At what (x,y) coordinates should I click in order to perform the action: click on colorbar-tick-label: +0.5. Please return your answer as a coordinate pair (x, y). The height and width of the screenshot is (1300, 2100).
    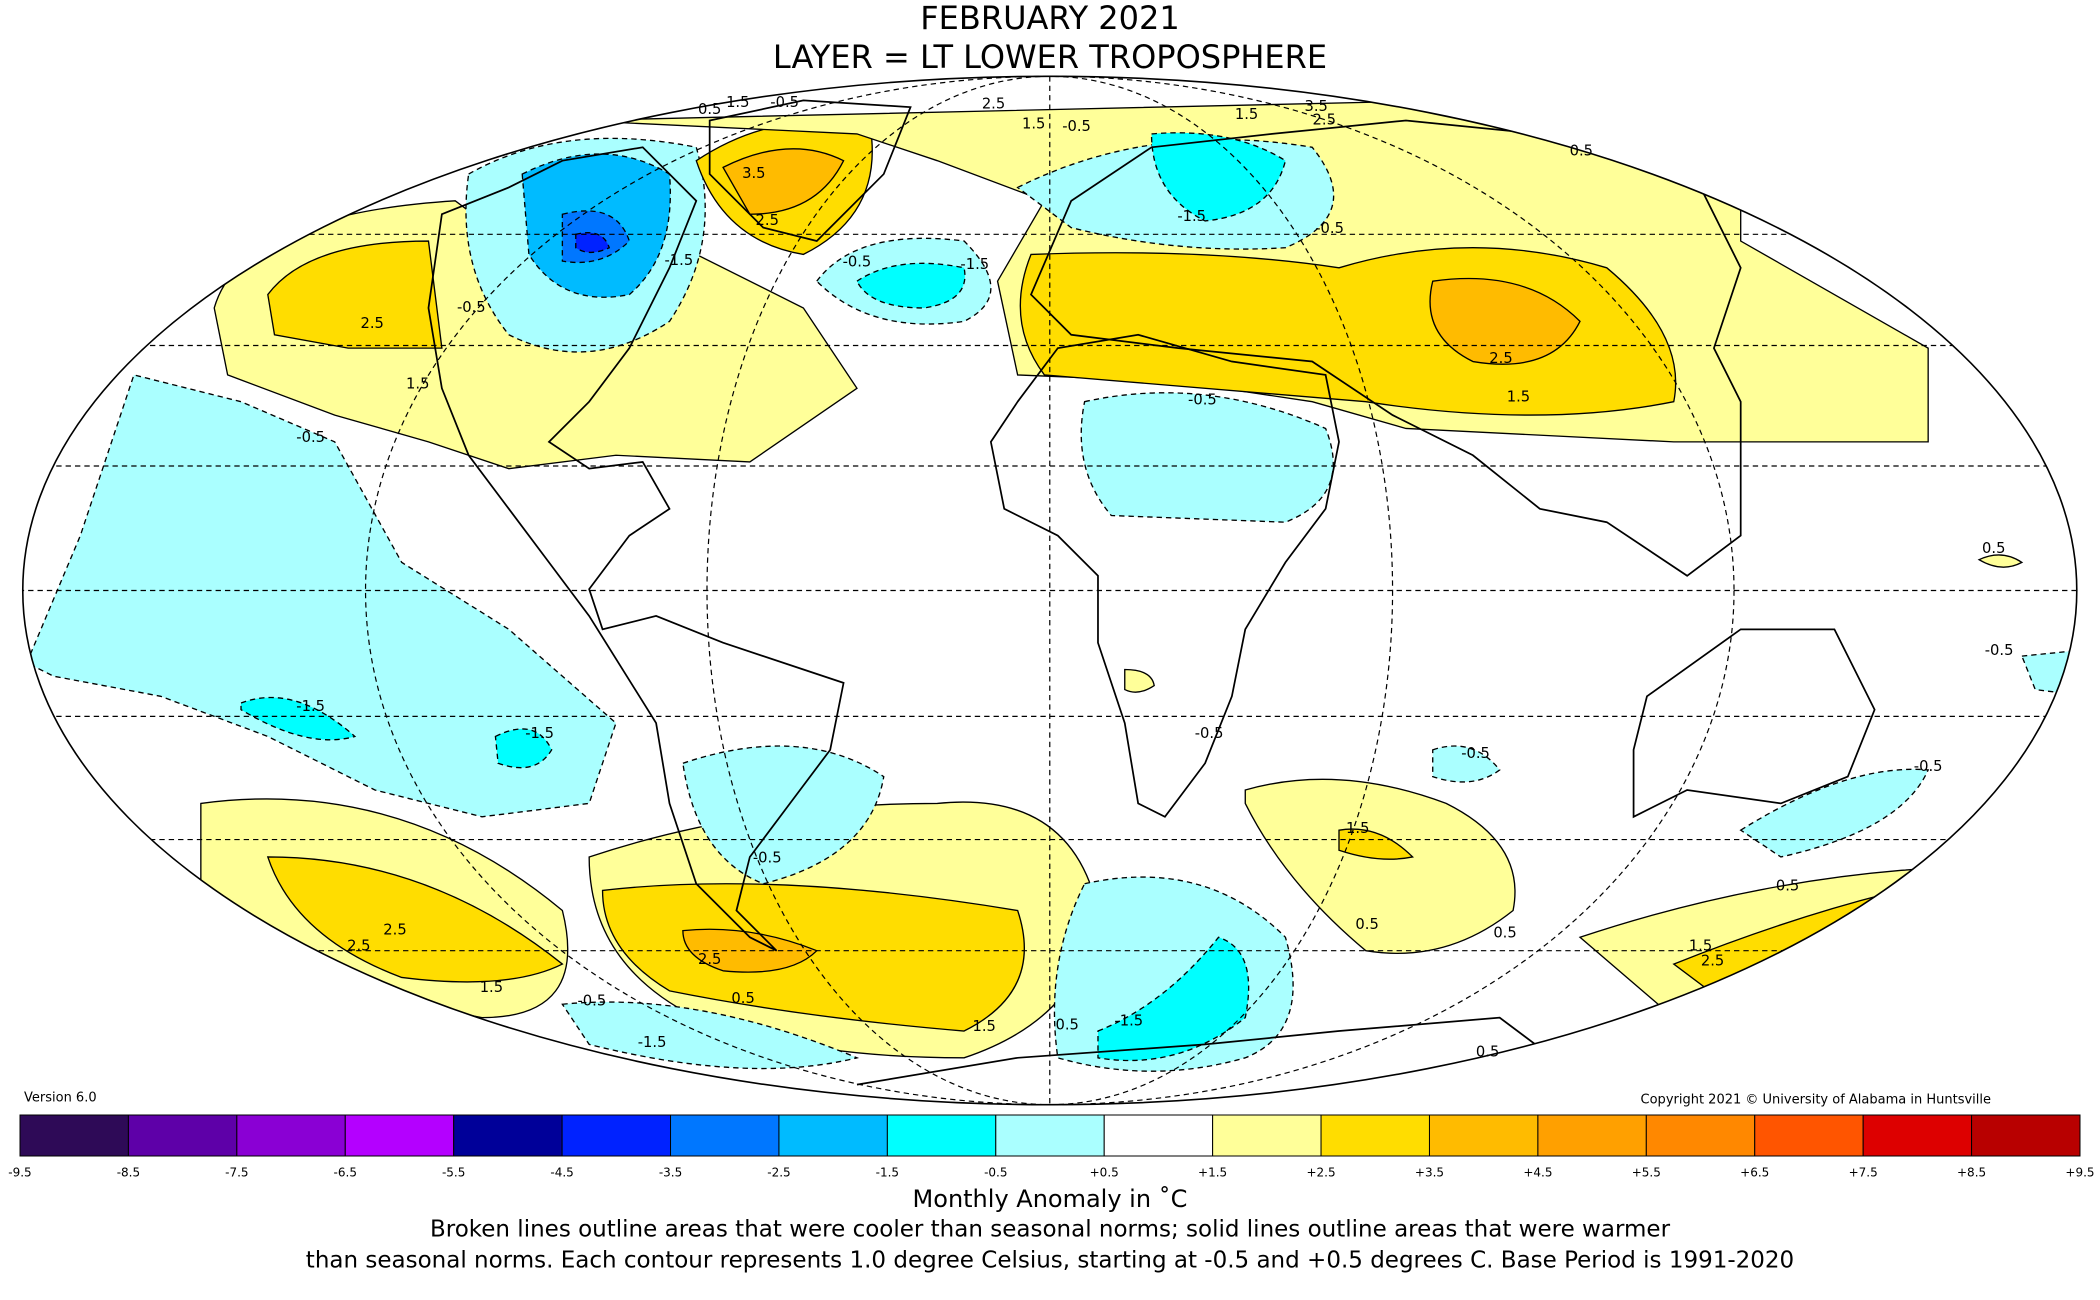
    Looking at the image, I should click on (1104, 1173).